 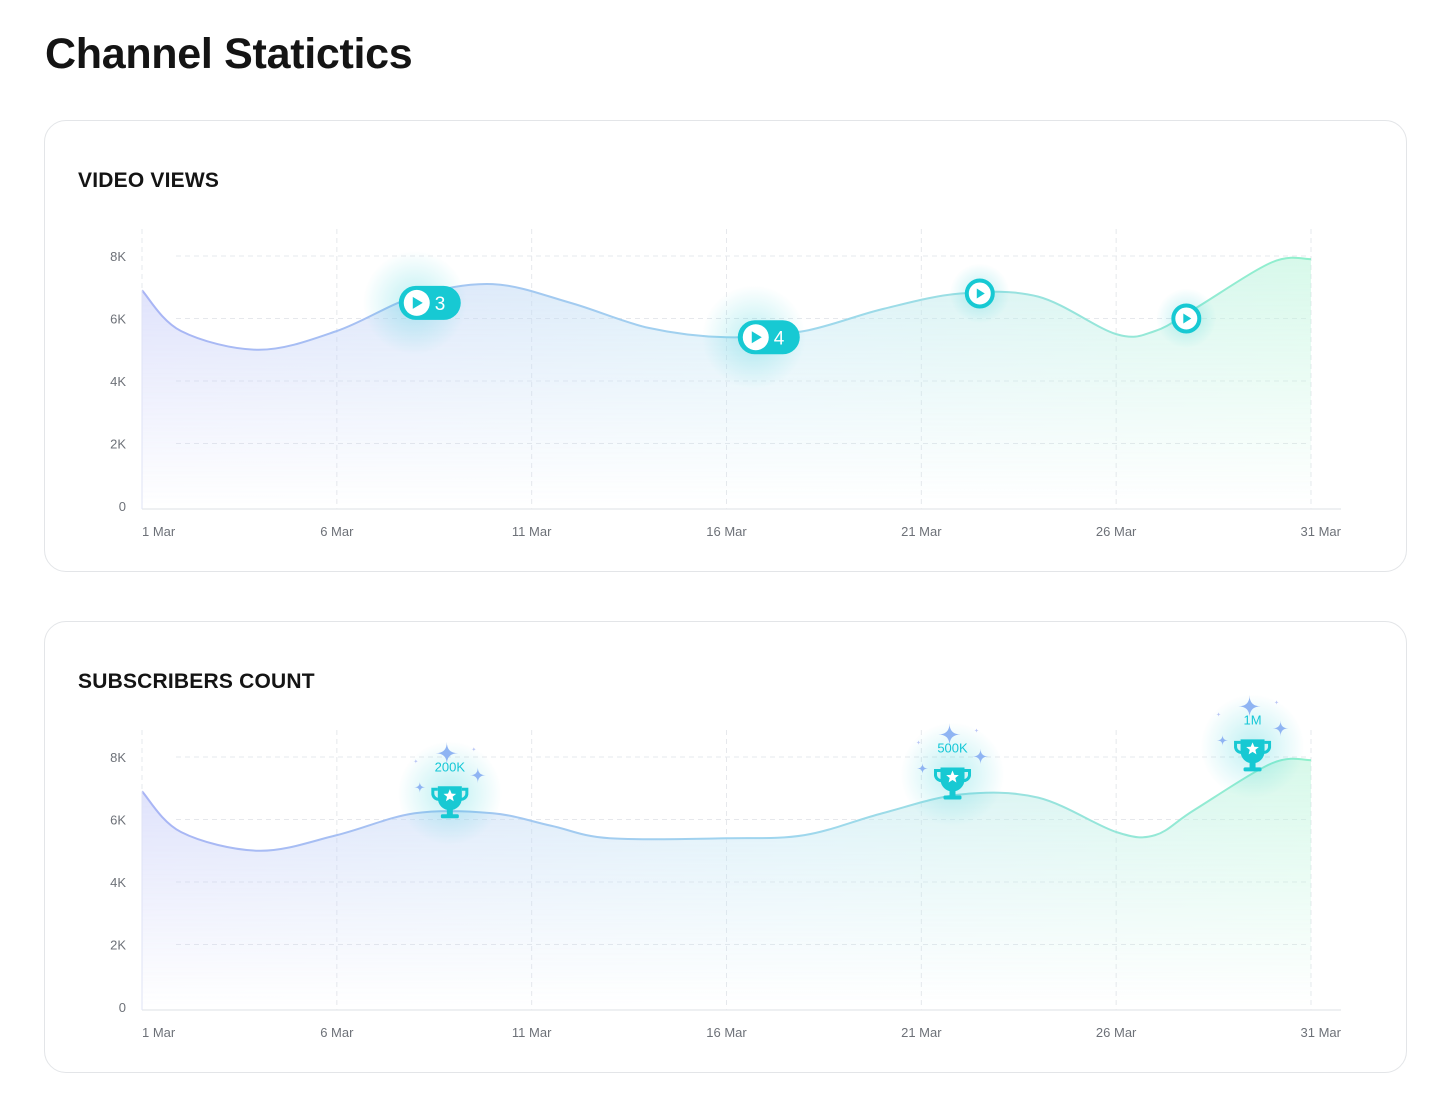 I want to click on video-views-title: VIDEO VIEWS, so click(x=149, y=180).